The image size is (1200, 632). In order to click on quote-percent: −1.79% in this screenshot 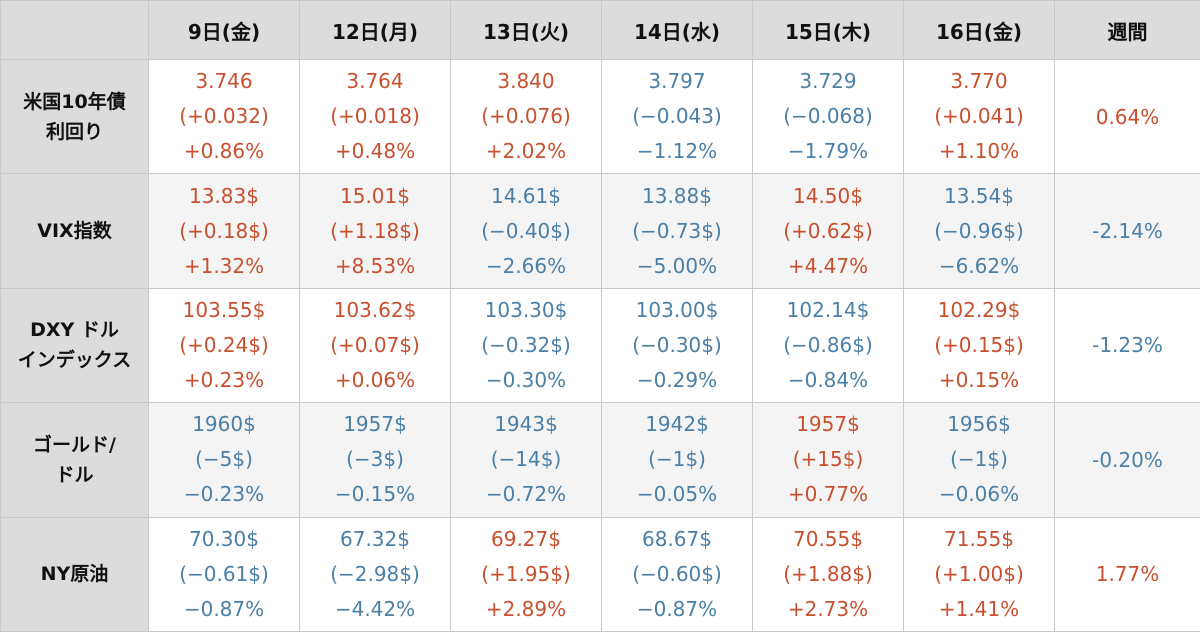, I will do `click(828, 151)`.